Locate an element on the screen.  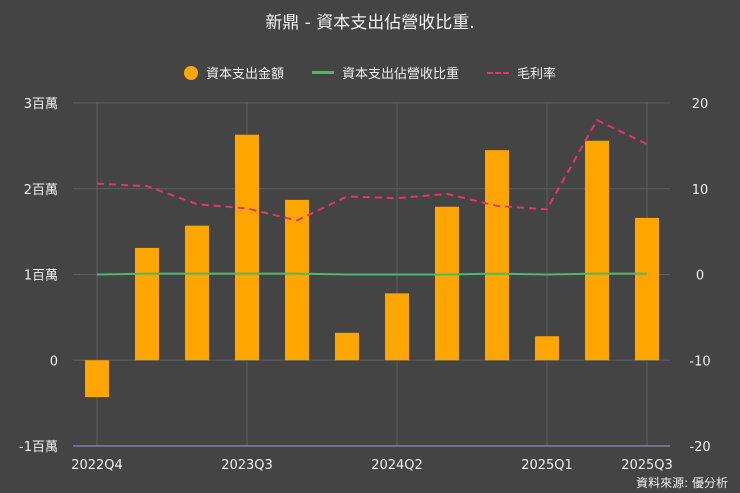
y-right-tick-label: -20 is located at coordinates (699, 447).